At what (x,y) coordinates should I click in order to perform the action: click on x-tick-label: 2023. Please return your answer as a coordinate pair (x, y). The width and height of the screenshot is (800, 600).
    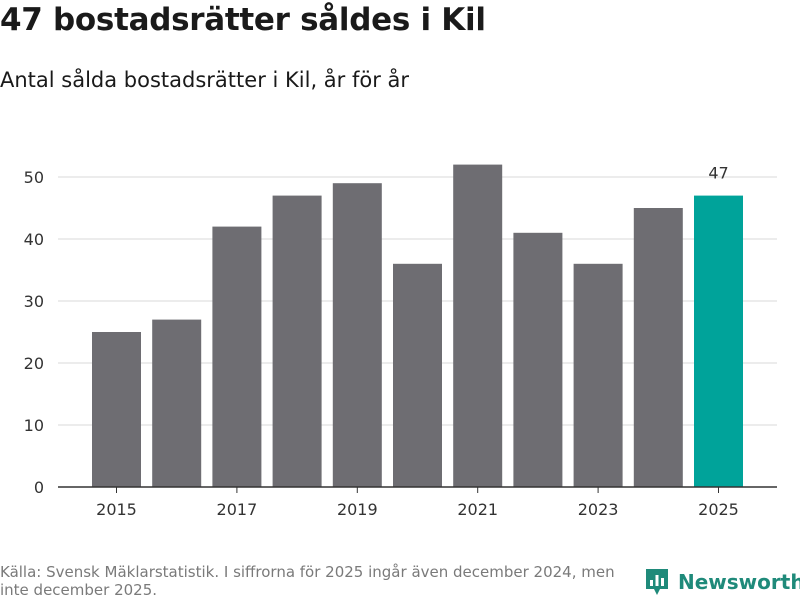
    Looking at the image, I should click on (598, 509).